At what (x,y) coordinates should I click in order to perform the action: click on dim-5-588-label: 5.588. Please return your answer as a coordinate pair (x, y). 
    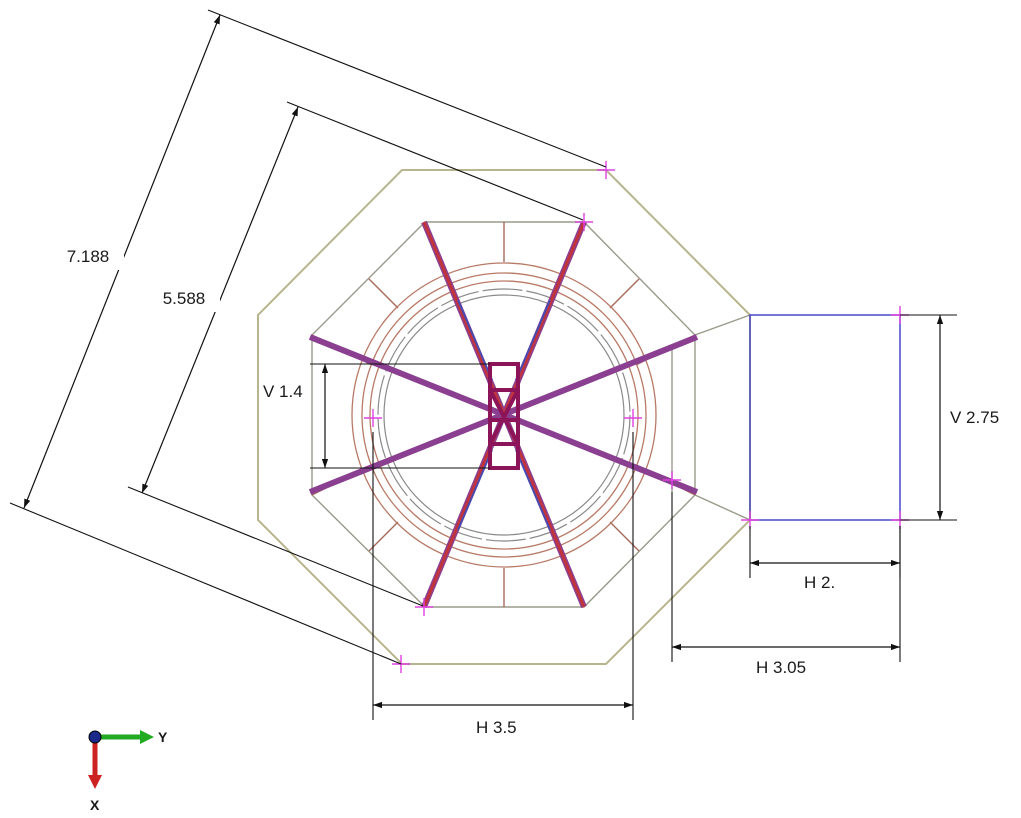
    Looking at the image, I should click on (184, 298).